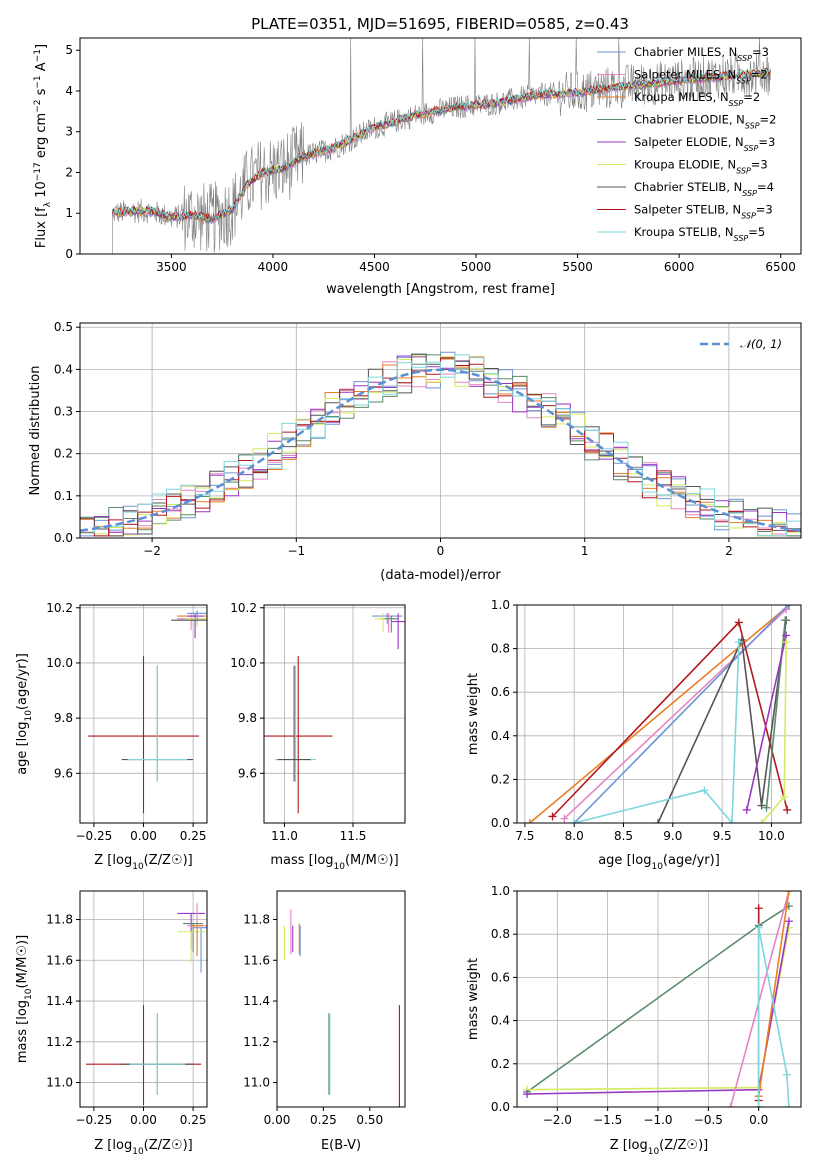 Image resolution: width=819 pixels, height=1170 pixels. Describe the element at coordinates (323, 1120) in the screenshot. I see `x-tick-label: 0.25` at that location.